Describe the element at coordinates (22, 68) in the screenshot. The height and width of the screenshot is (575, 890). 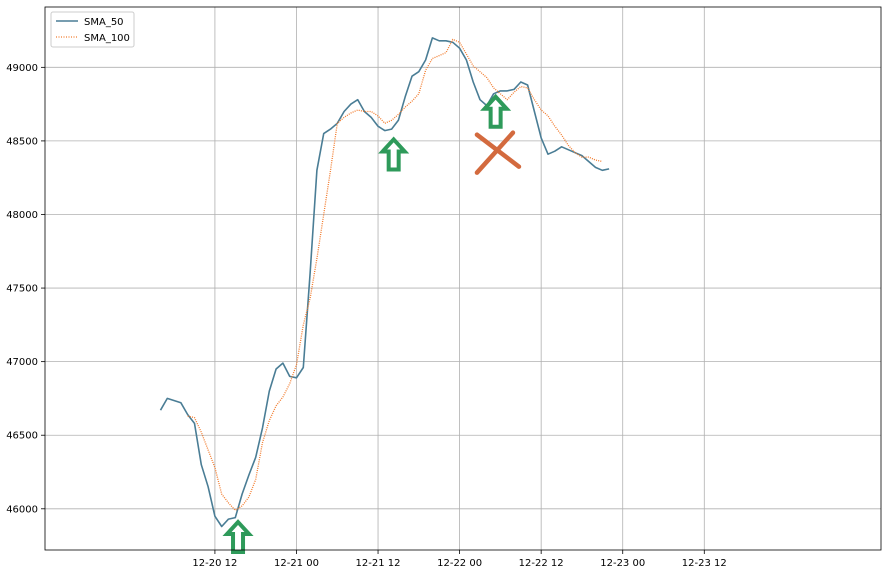
I see `y-tick-label: 49000` at that location.